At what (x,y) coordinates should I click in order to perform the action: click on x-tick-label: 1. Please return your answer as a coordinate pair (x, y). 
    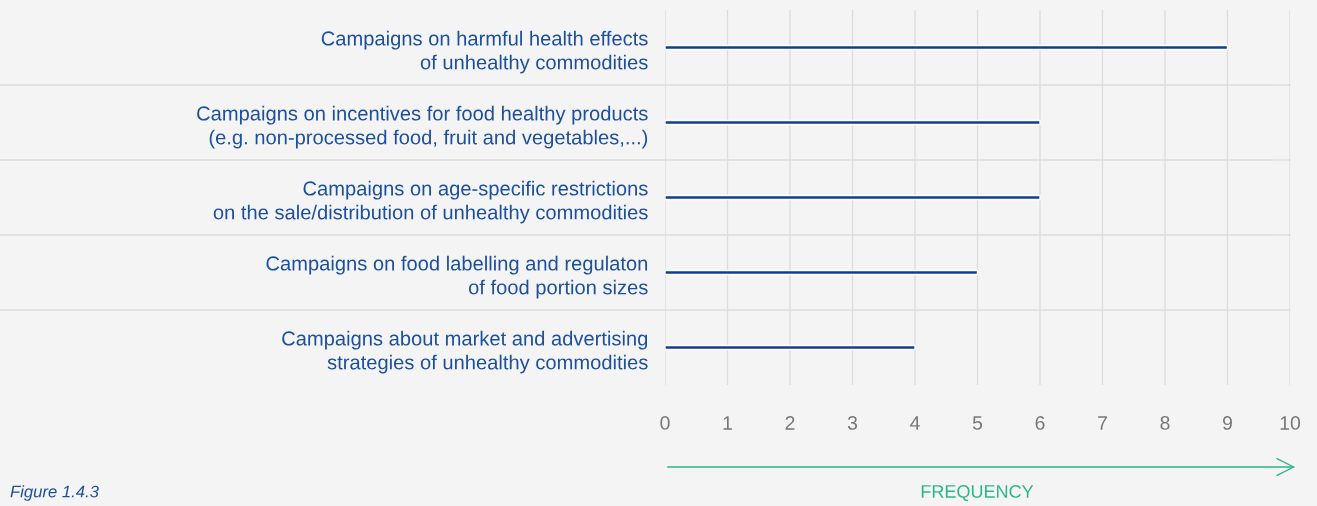
    Looking at the image, I should click on (727, 423).